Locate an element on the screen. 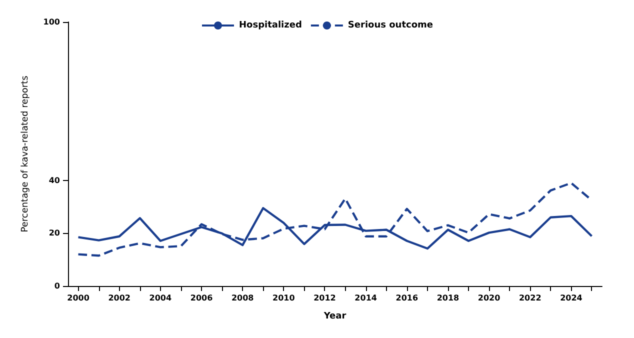 This screenshot has width=634, height=338. x-tick-label: 2006 is located at coordinates (202, 298).